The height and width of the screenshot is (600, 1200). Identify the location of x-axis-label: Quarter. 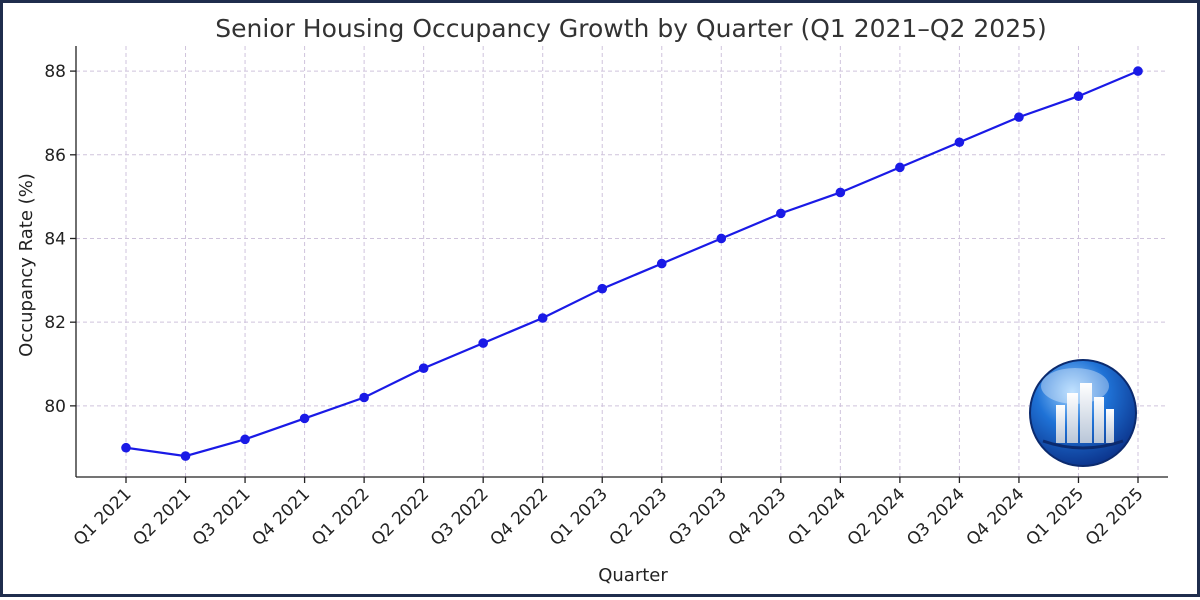
(633, 575).